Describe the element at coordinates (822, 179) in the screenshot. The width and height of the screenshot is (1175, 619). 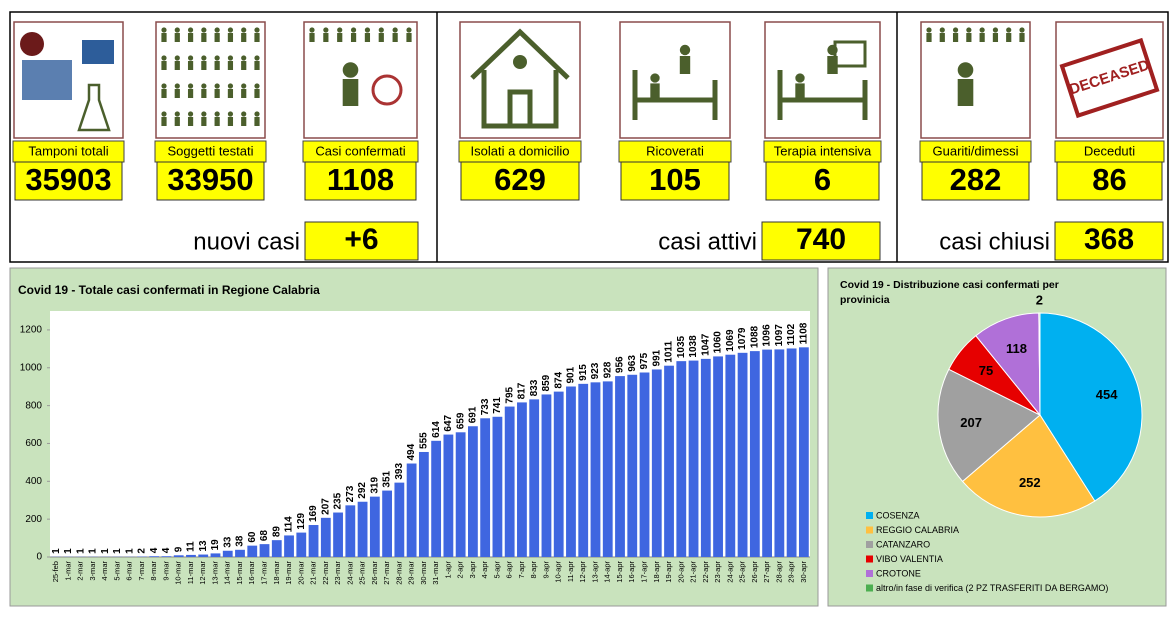
I see `stat-value: 6` at that location.